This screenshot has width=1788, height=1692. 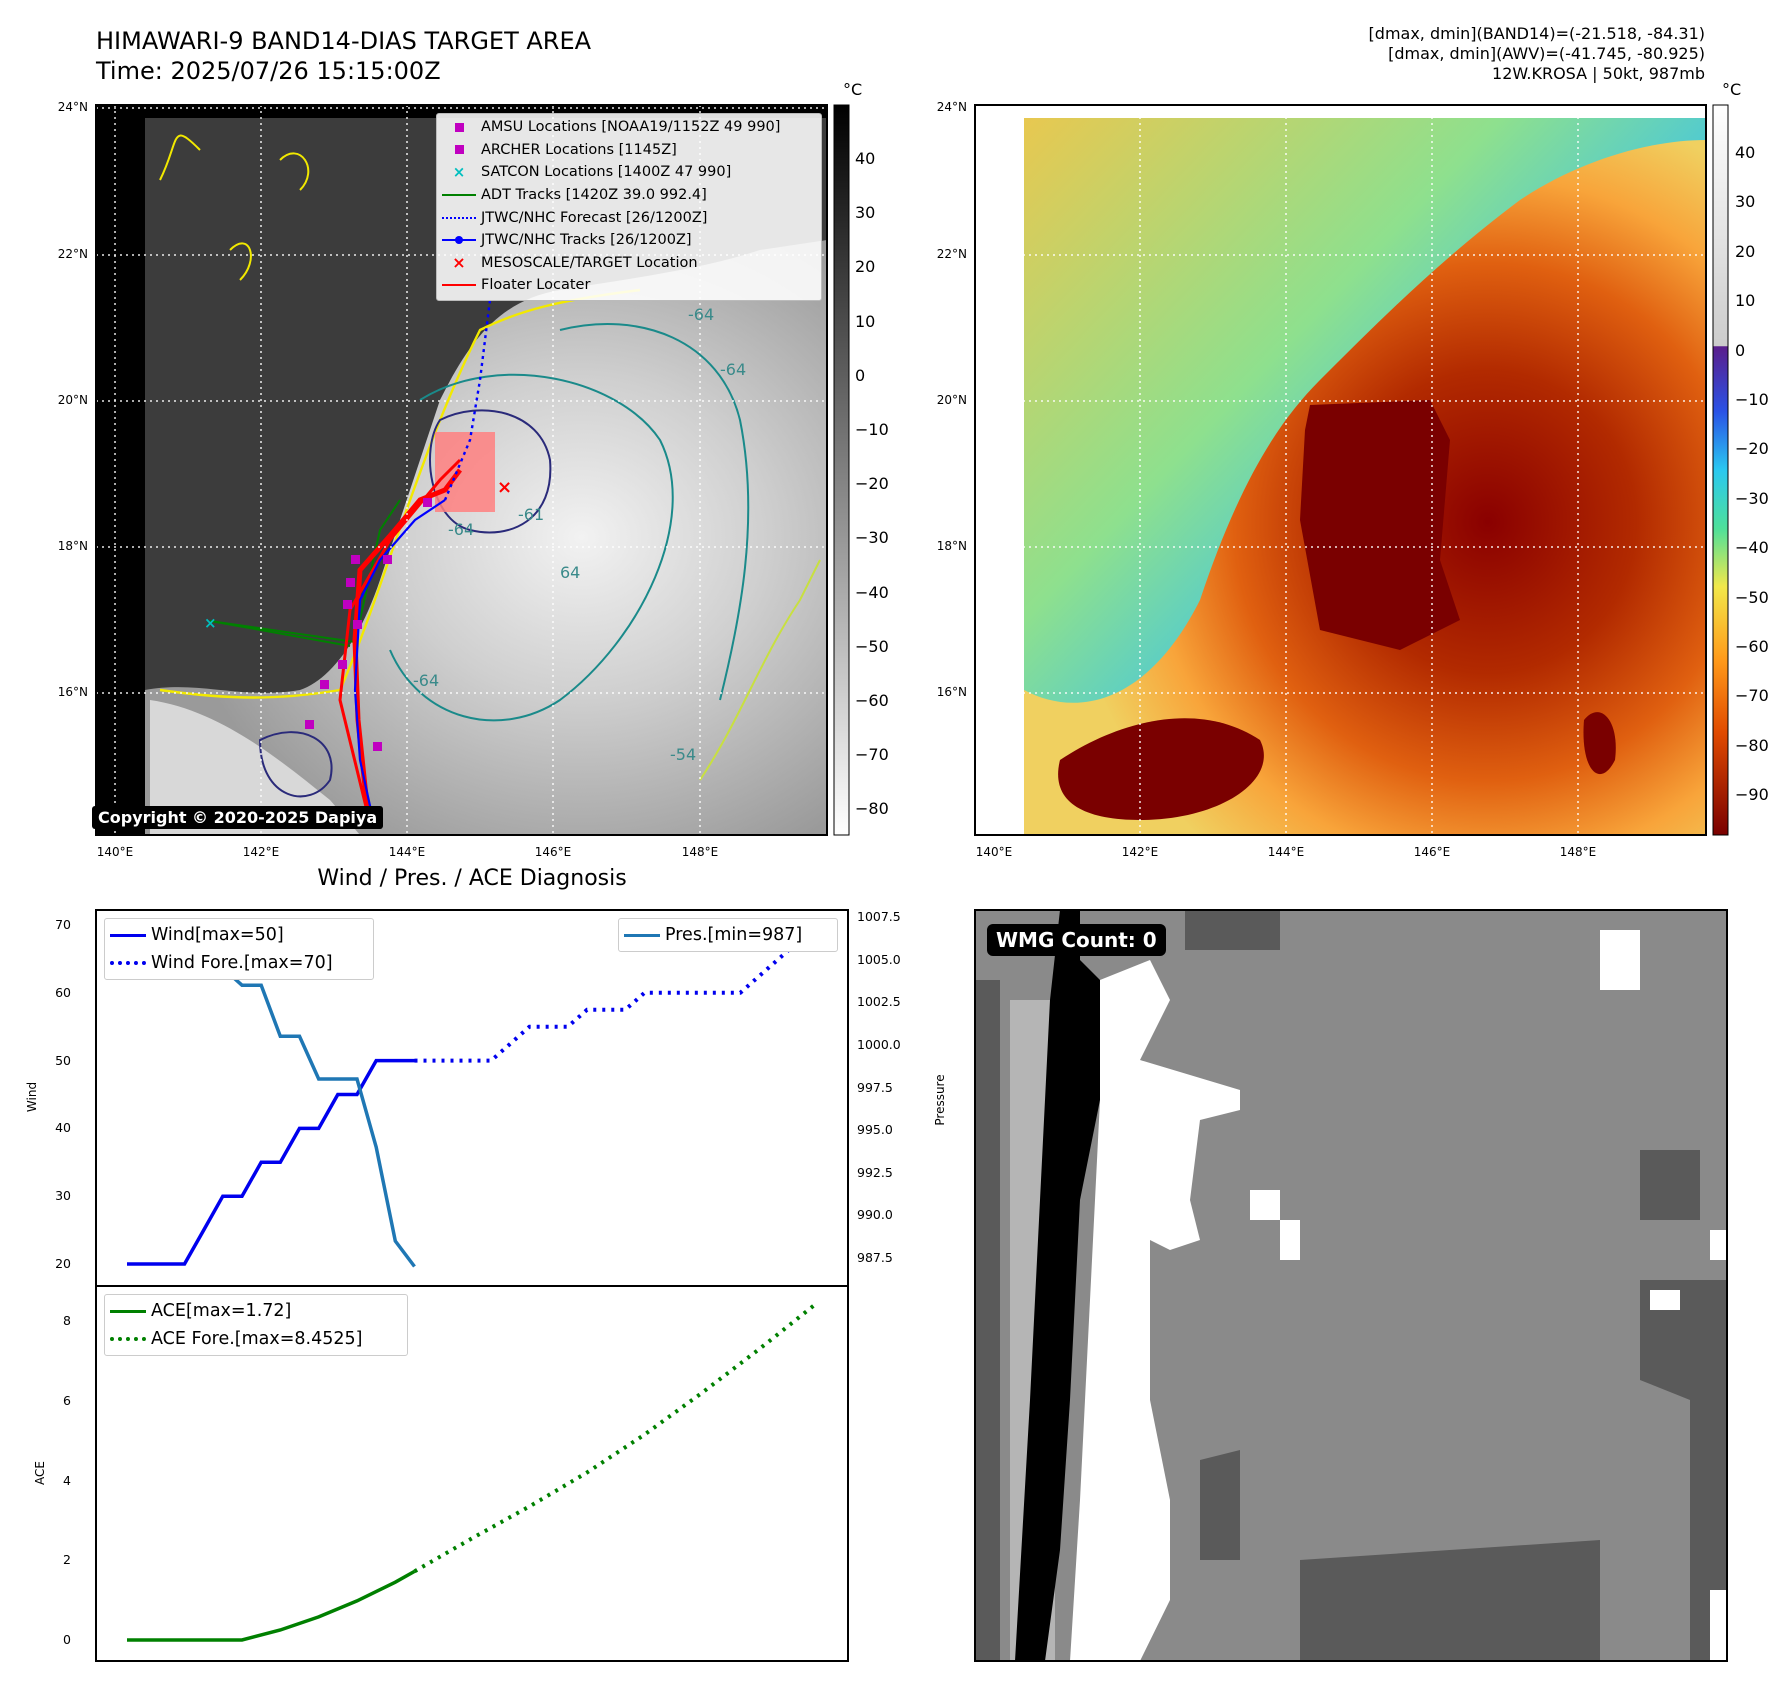 What do you see at coordinates (472, 878) in the screenshot?
I see `diagnosis-title: Wind / Pres. / ACE Diagnosis` at bounding box center [472, 878].